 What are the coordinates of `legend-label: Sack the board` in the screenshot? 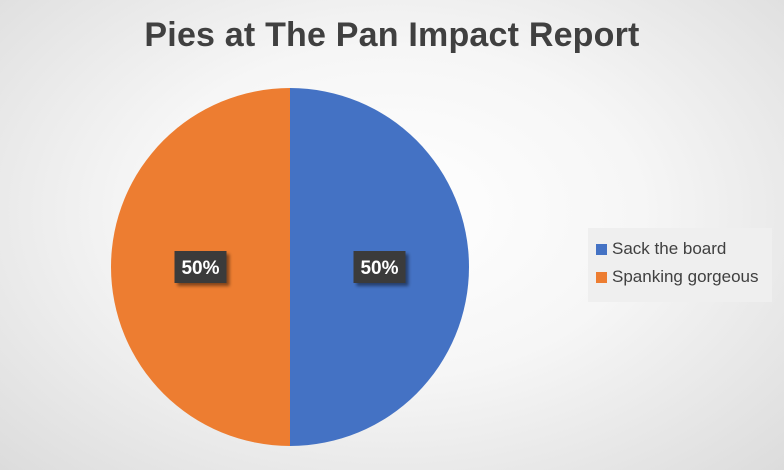 It's located at (669, 248).